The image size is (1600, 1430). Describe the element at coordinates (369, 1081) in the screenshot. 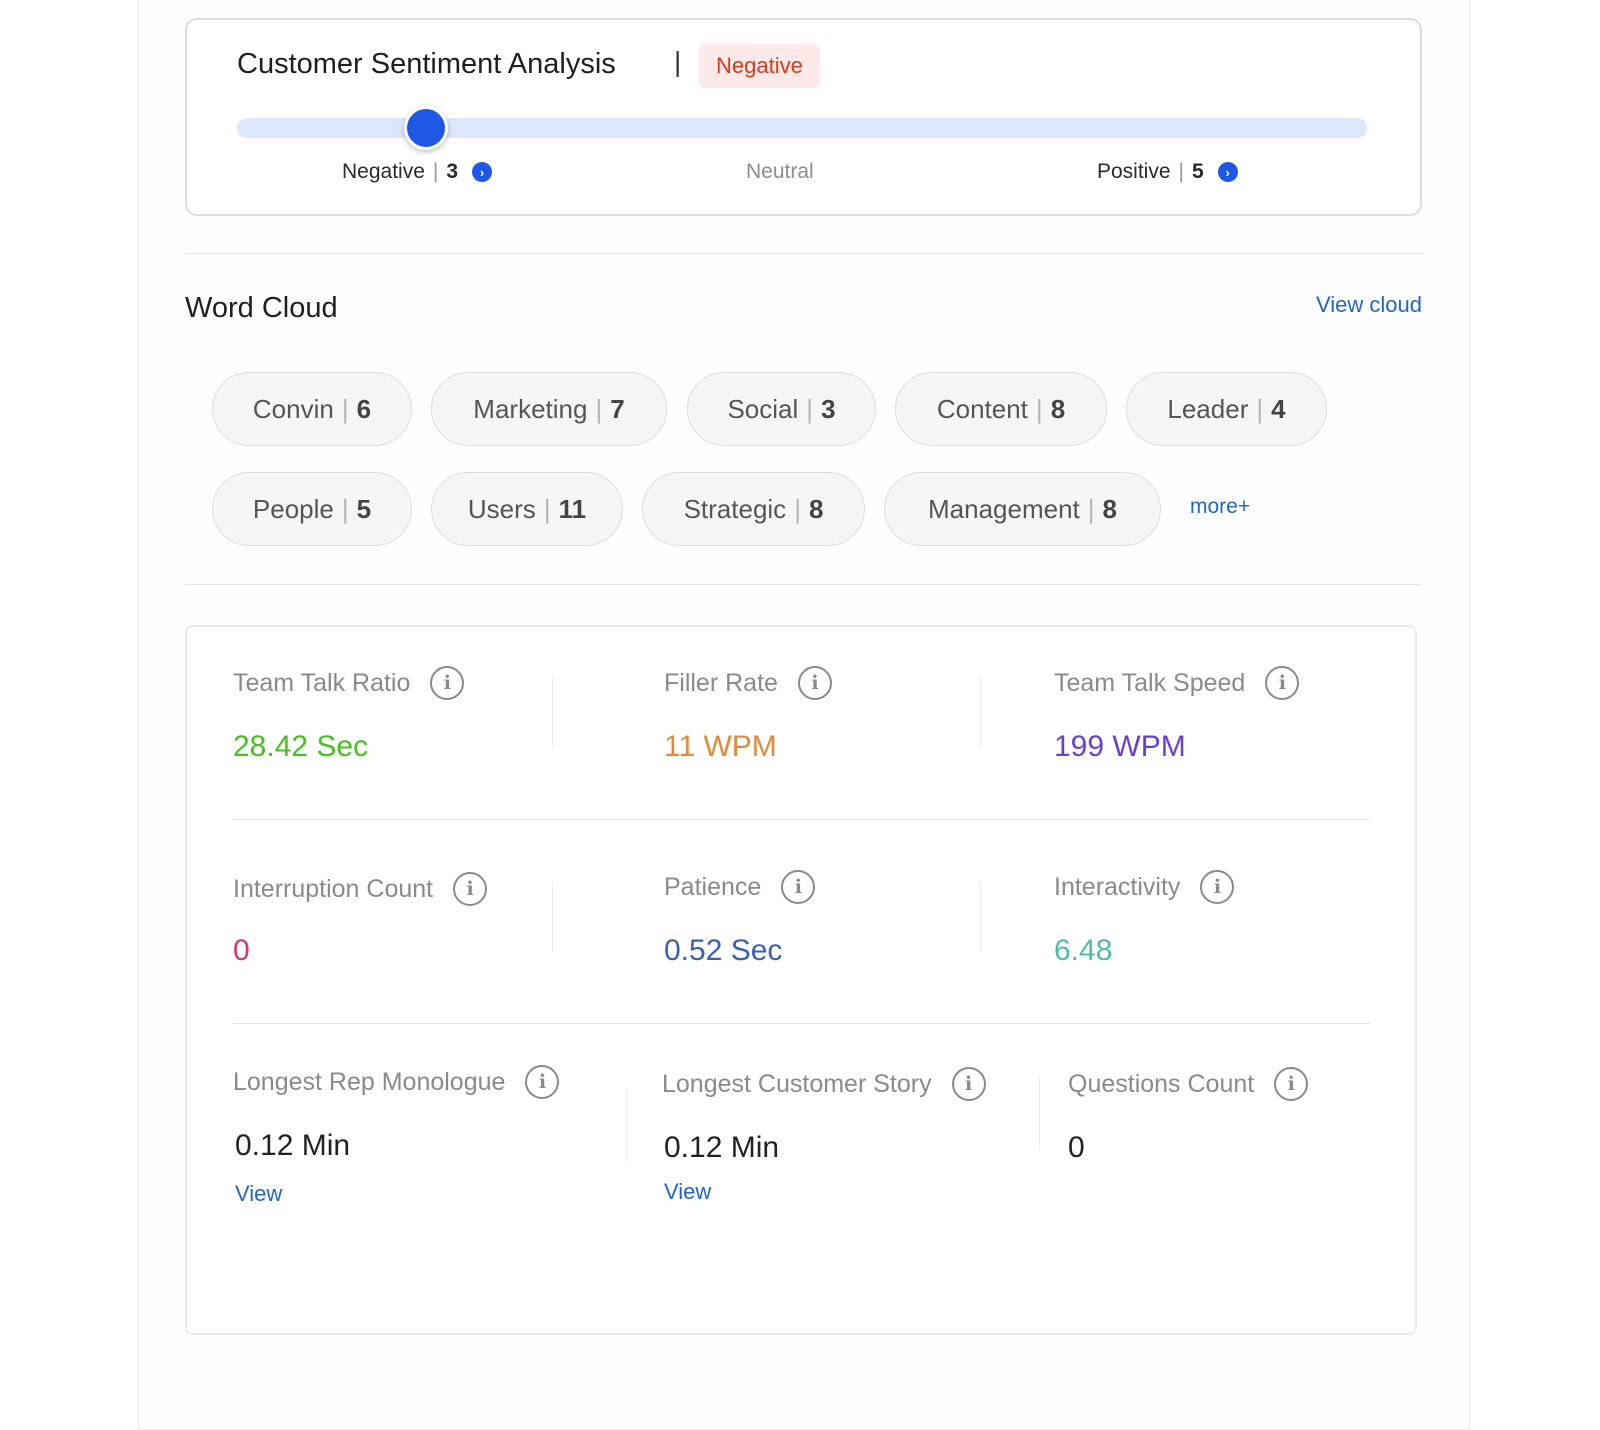

I see `metric-label-text: Longest Rep Monologue` at that location.